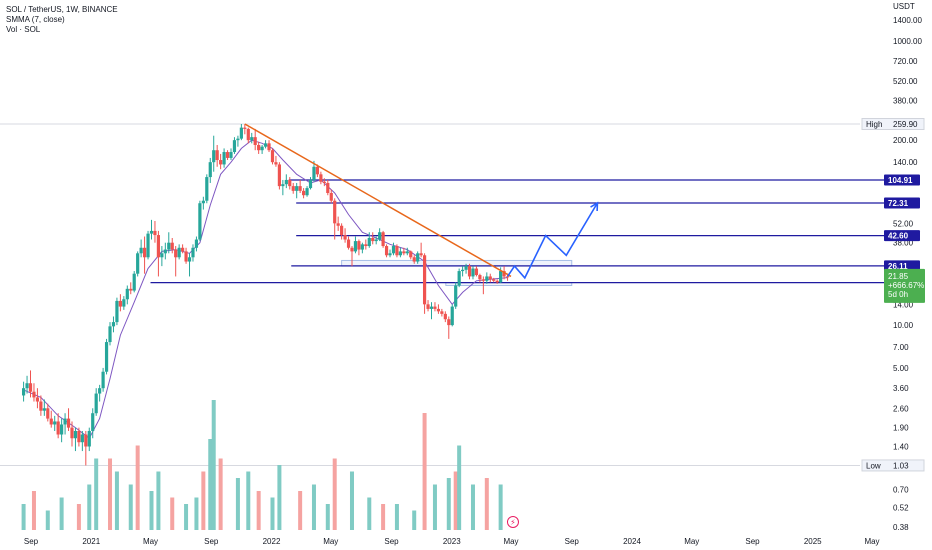 The height and width of the screenshot is (550, 932). What do you see at coordinates (903, 243) in the screenshot?
I see `price-tick-label: 38.00` at bounding box center [903, 243].